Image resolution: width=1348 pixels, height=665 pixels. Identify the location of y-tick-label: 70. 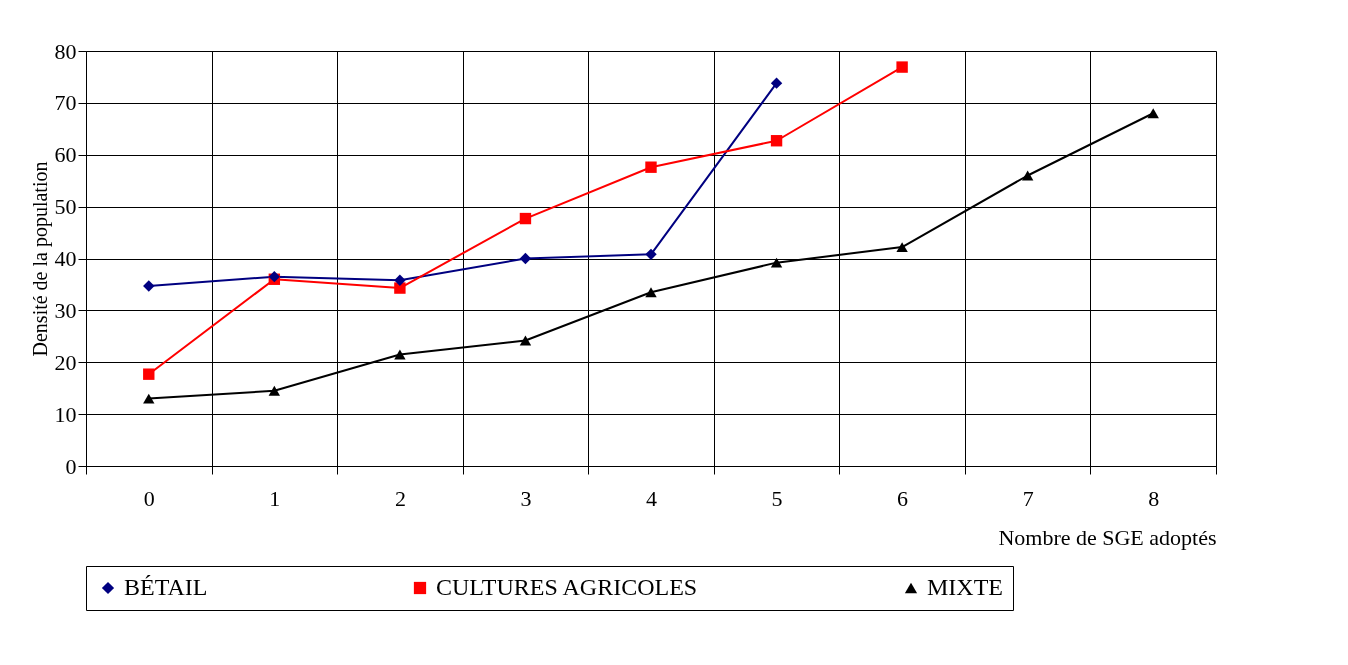
(65, 103).